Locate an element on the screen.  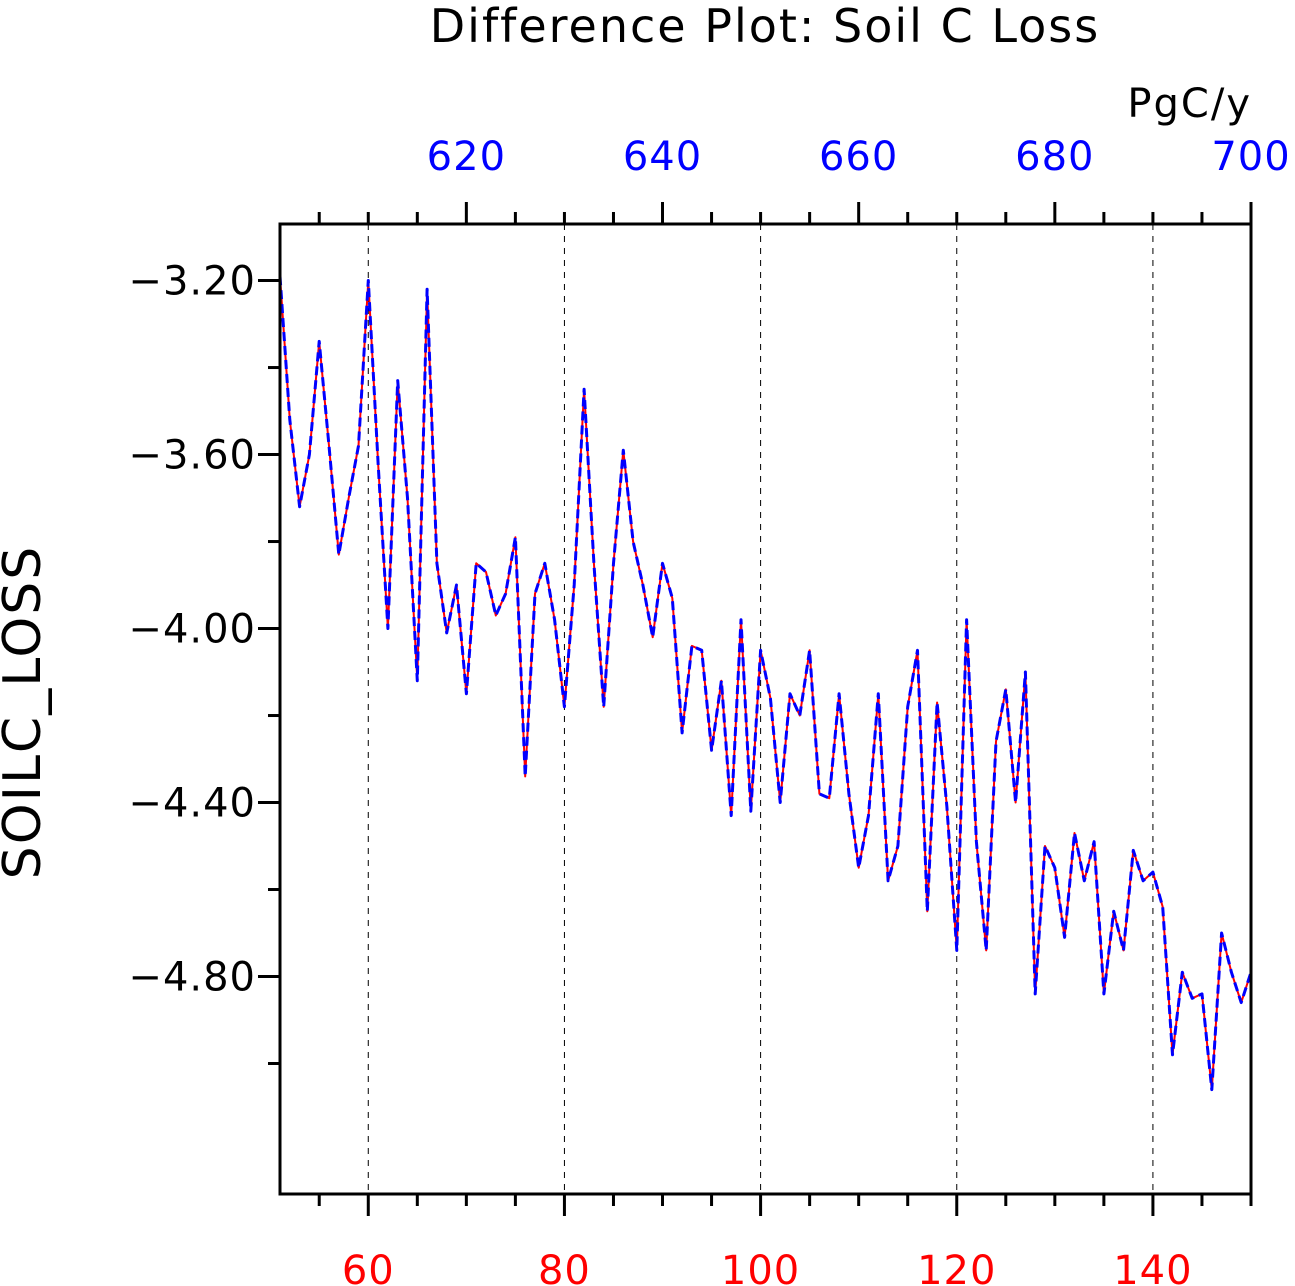
x-tick-label: 60 is located at coordinates (368, 1267).